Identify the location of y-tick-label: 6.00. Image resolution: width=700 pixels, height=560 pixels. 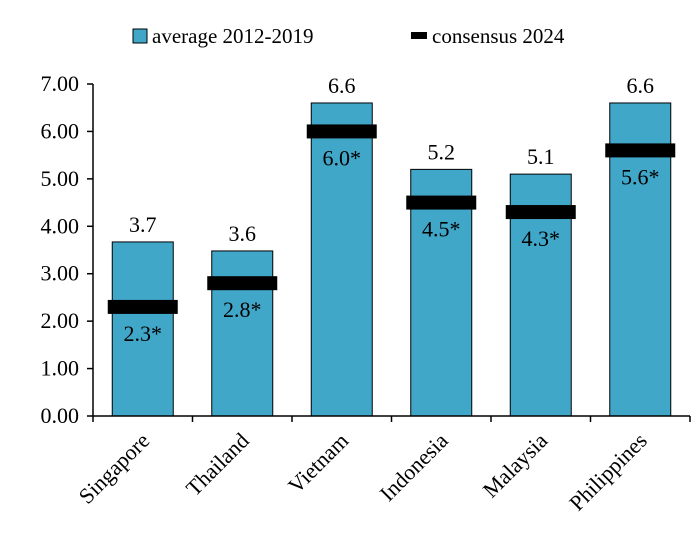
(60, 130).